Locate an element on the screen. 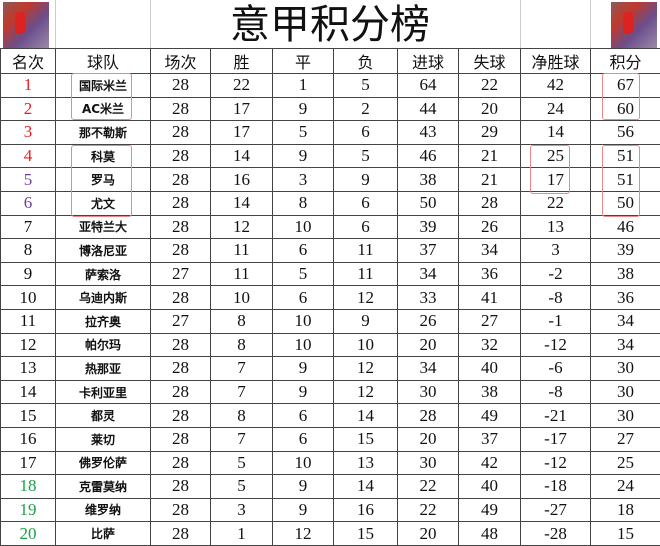 Image resolution: width=660 pixels, height=546 pixels. cell-goals-against: 28 is located at coordinates (490, 203).